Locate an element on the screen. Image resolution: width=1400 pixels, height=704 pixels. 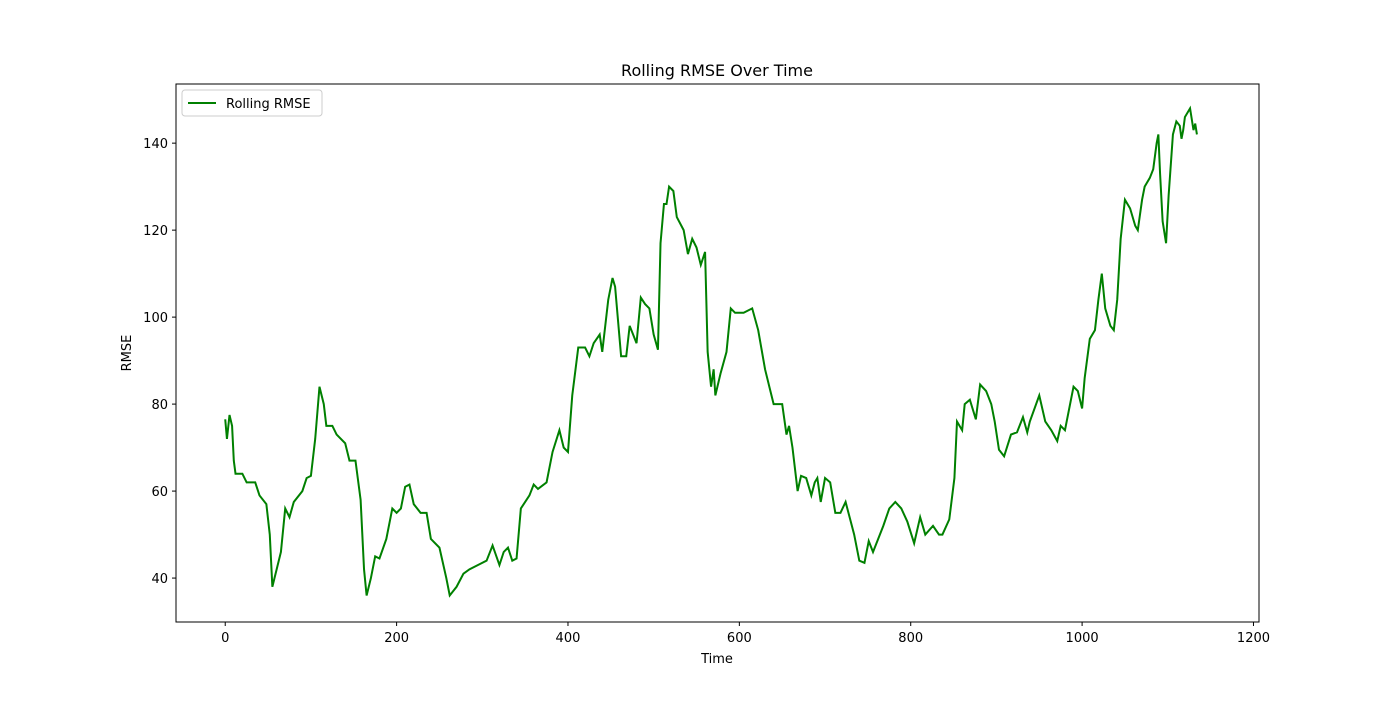
x-tick-label: 0 is located at coordinates (225, 638).